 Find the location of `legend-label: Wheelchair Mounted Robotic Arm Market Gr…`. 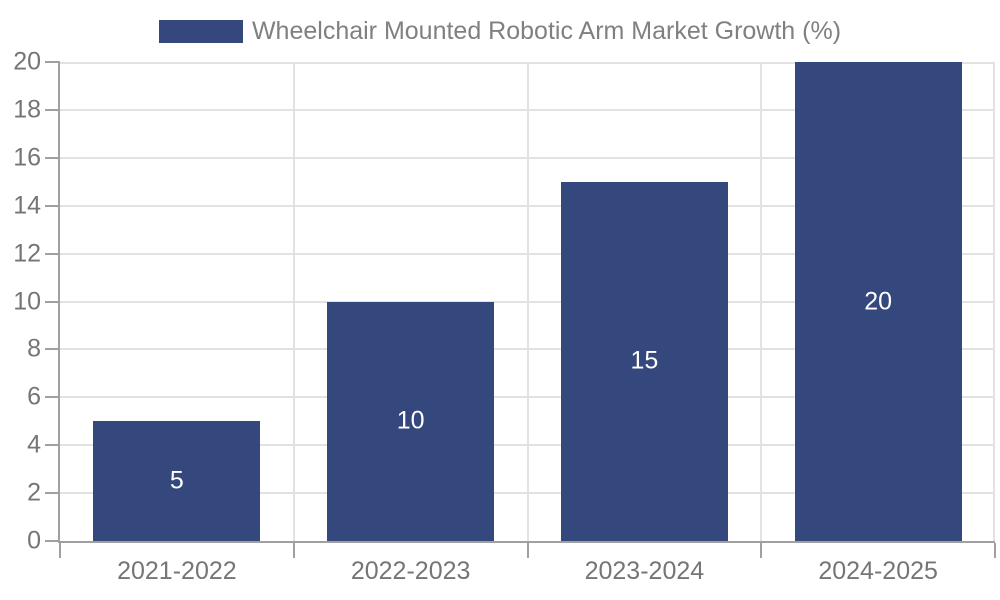

legend-label: Wheelchair Mounted Robotic Arm Market Gr… is located at coordinates (546, 31).